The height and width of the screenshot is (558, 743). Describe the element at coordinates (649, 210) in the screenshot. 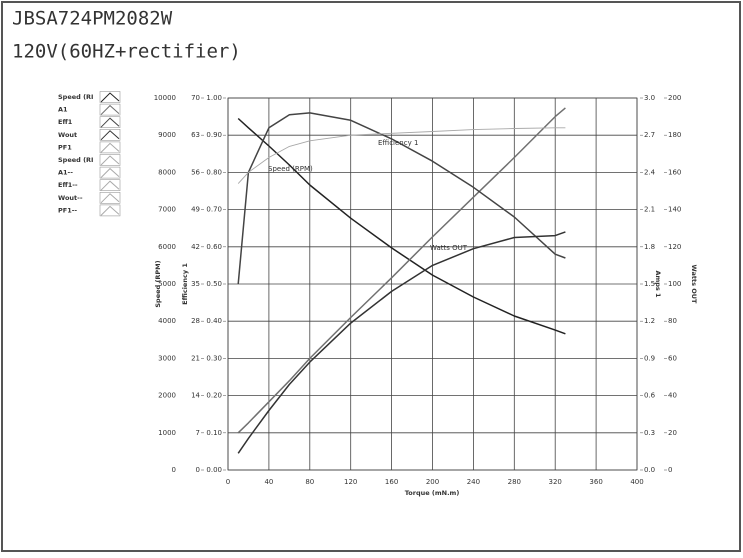

I see `y-tick-label: 2.1` at that location.